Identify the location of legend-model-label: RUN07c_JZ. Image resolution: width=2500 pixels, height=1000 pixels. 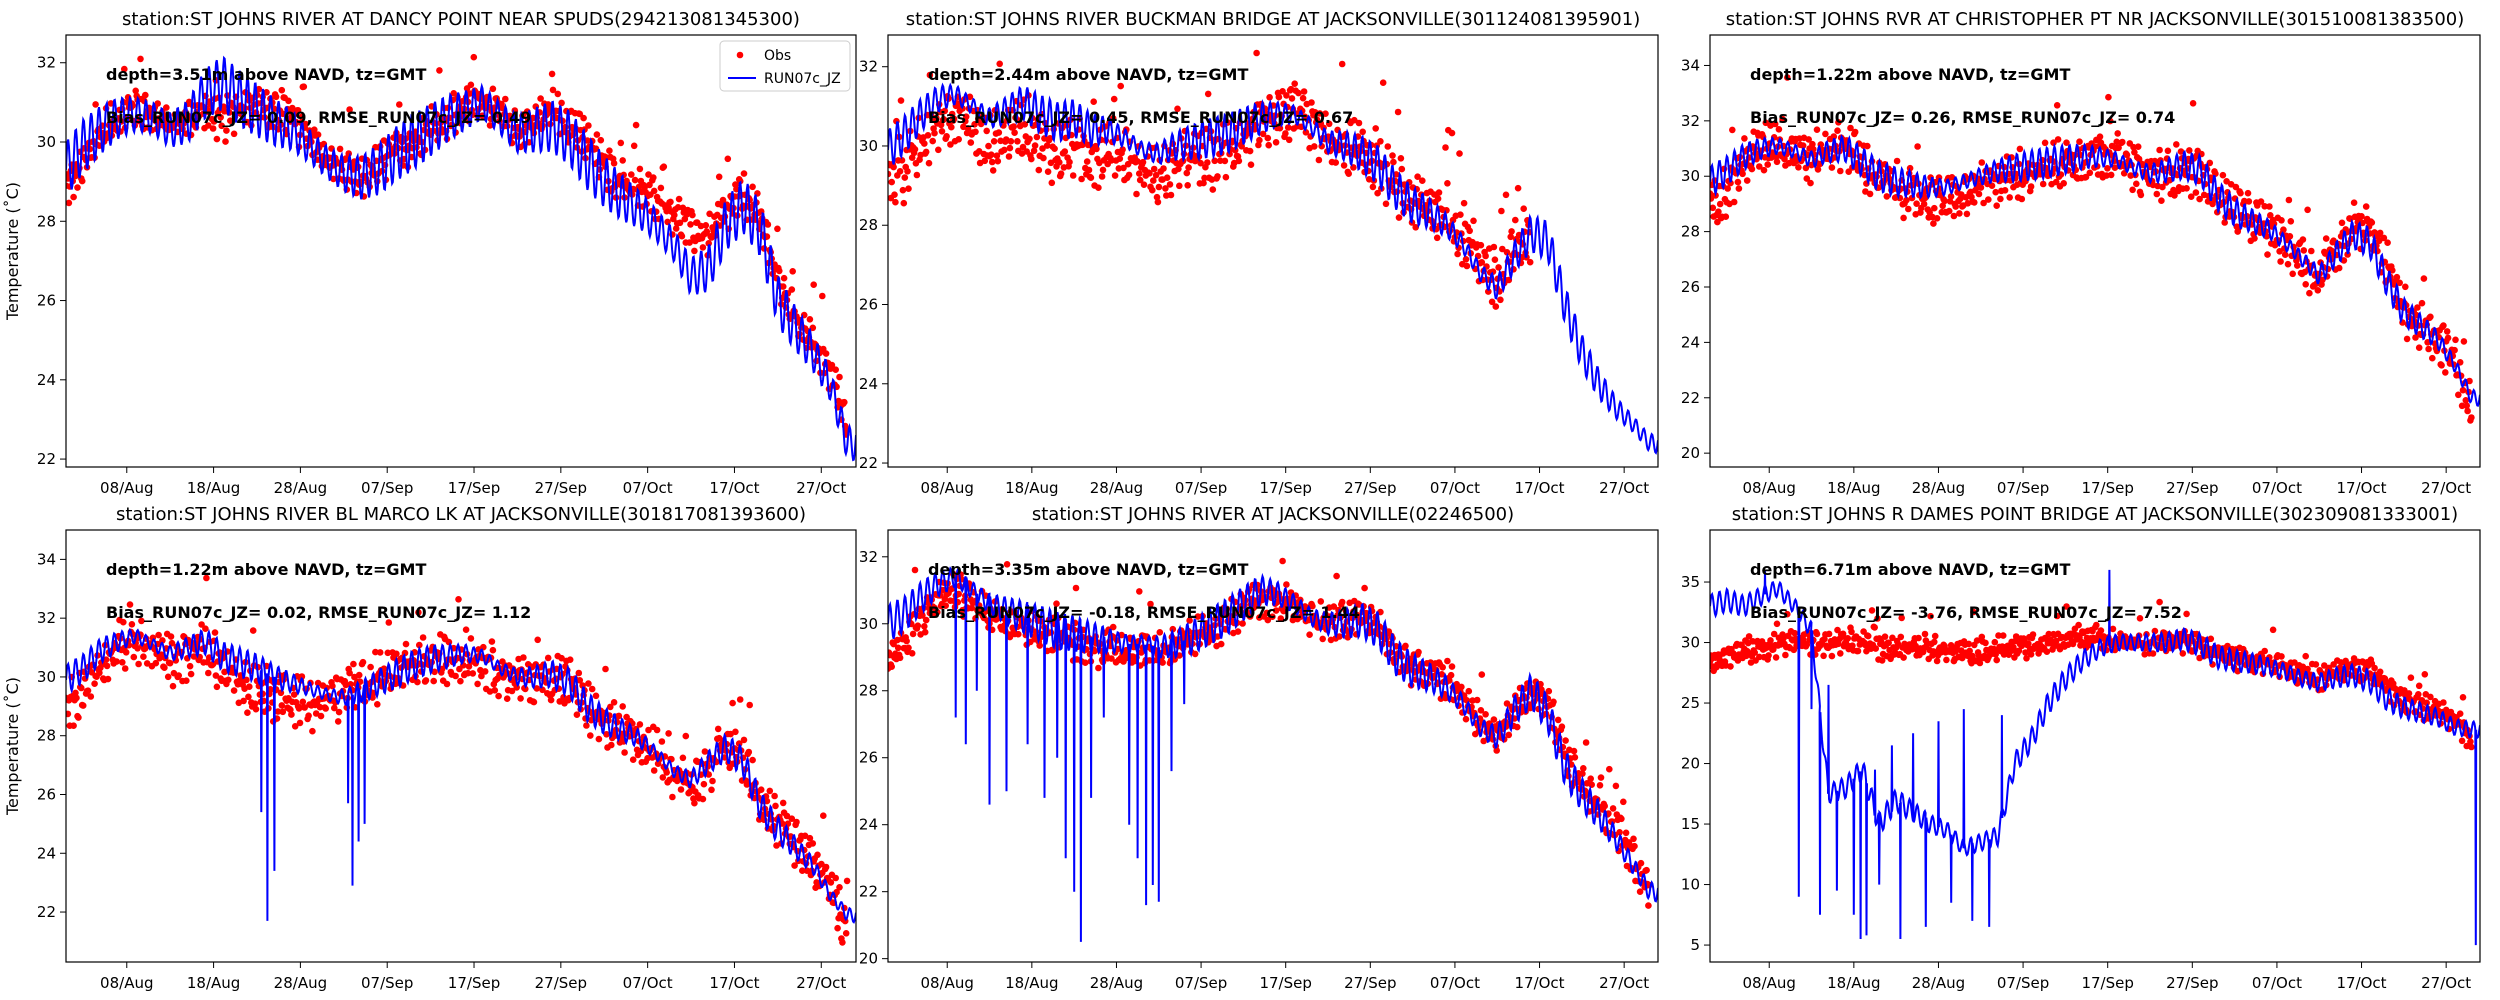
(802, 79).